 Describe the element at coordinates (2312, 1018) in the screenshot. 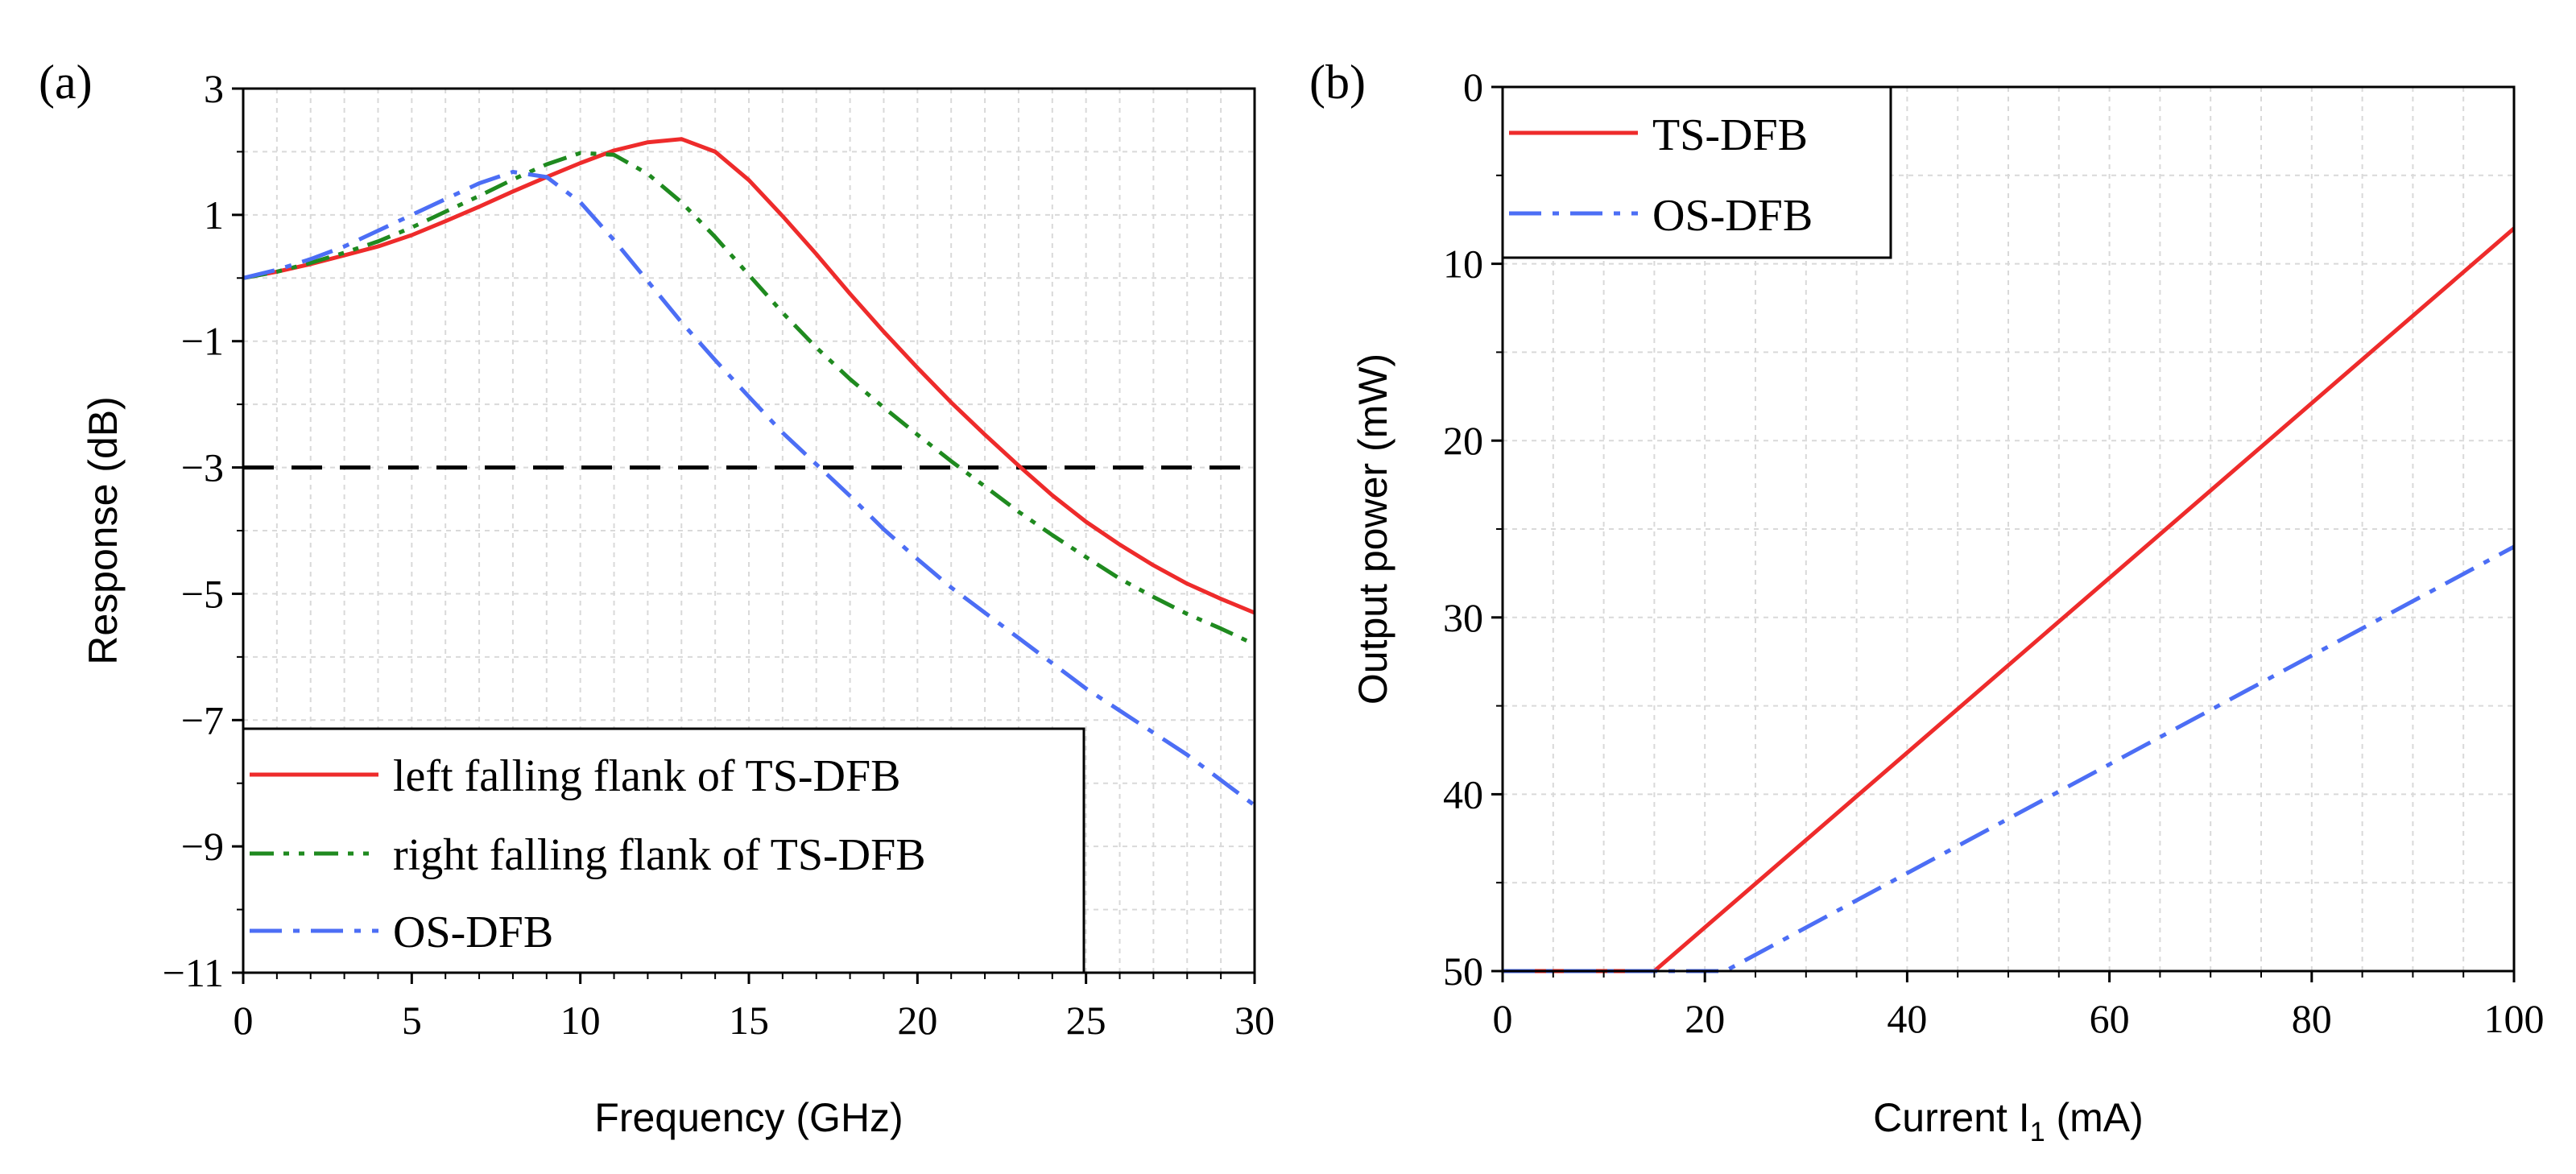

I see `b-x-tick-label: 80` at that location.